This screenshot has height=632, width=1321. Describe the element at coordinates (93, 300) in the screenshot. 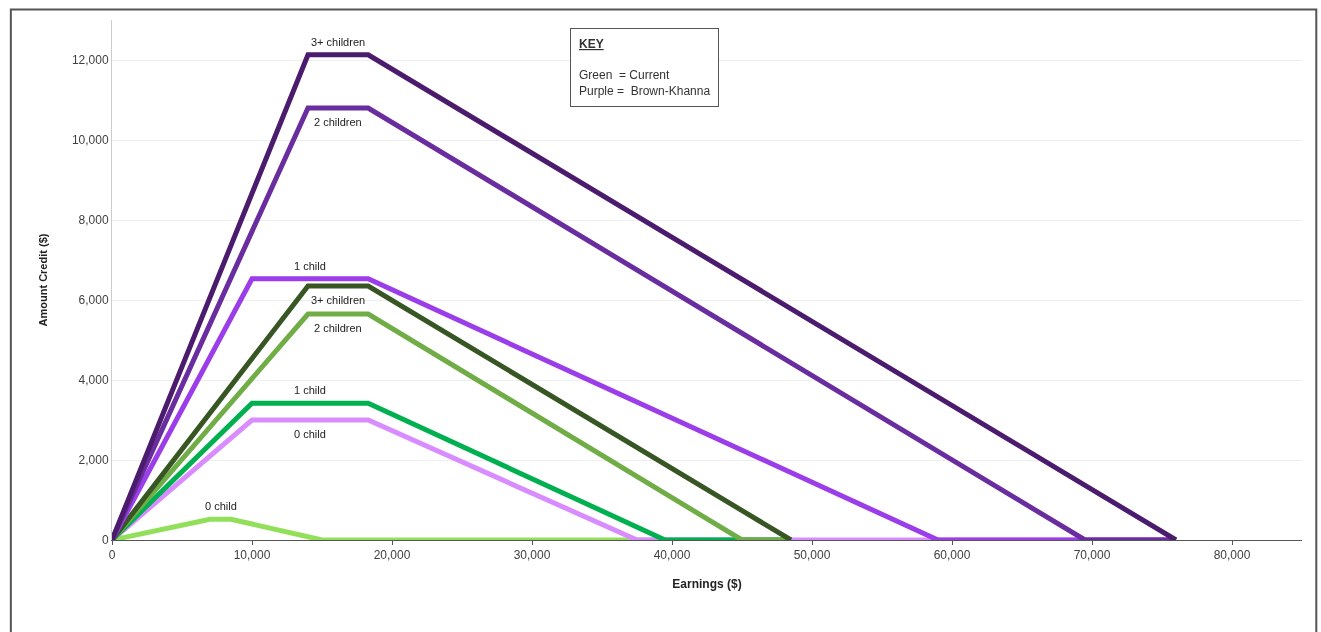

I see `y-tick-label: 6,000` at that location.